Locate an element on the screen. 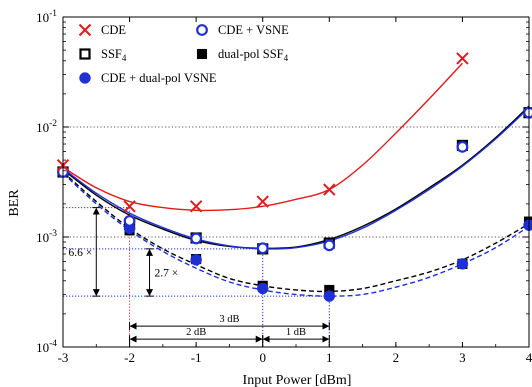  x-tick-label: 2 is located at coordinates (396, 357).